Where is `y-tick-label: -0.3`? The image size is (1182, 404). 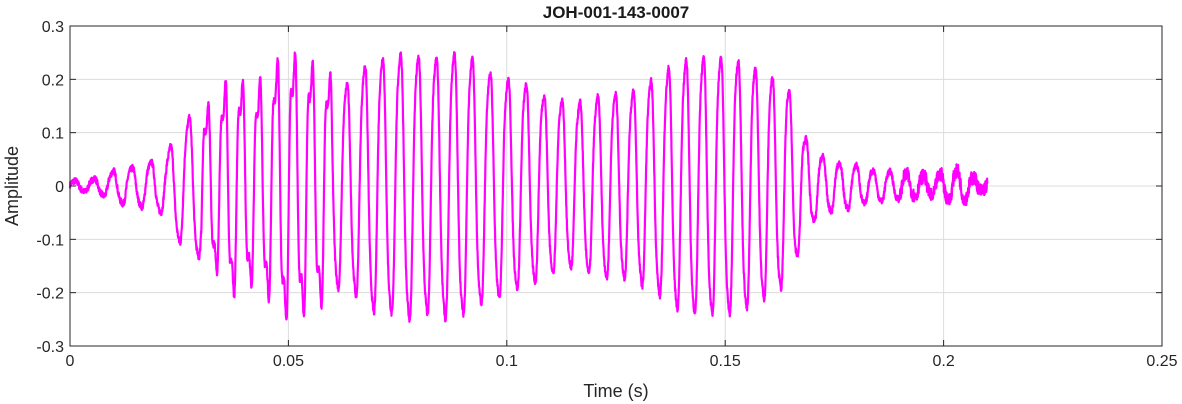
y-tick-label: -0.3 is located at coordinates (50, 347).